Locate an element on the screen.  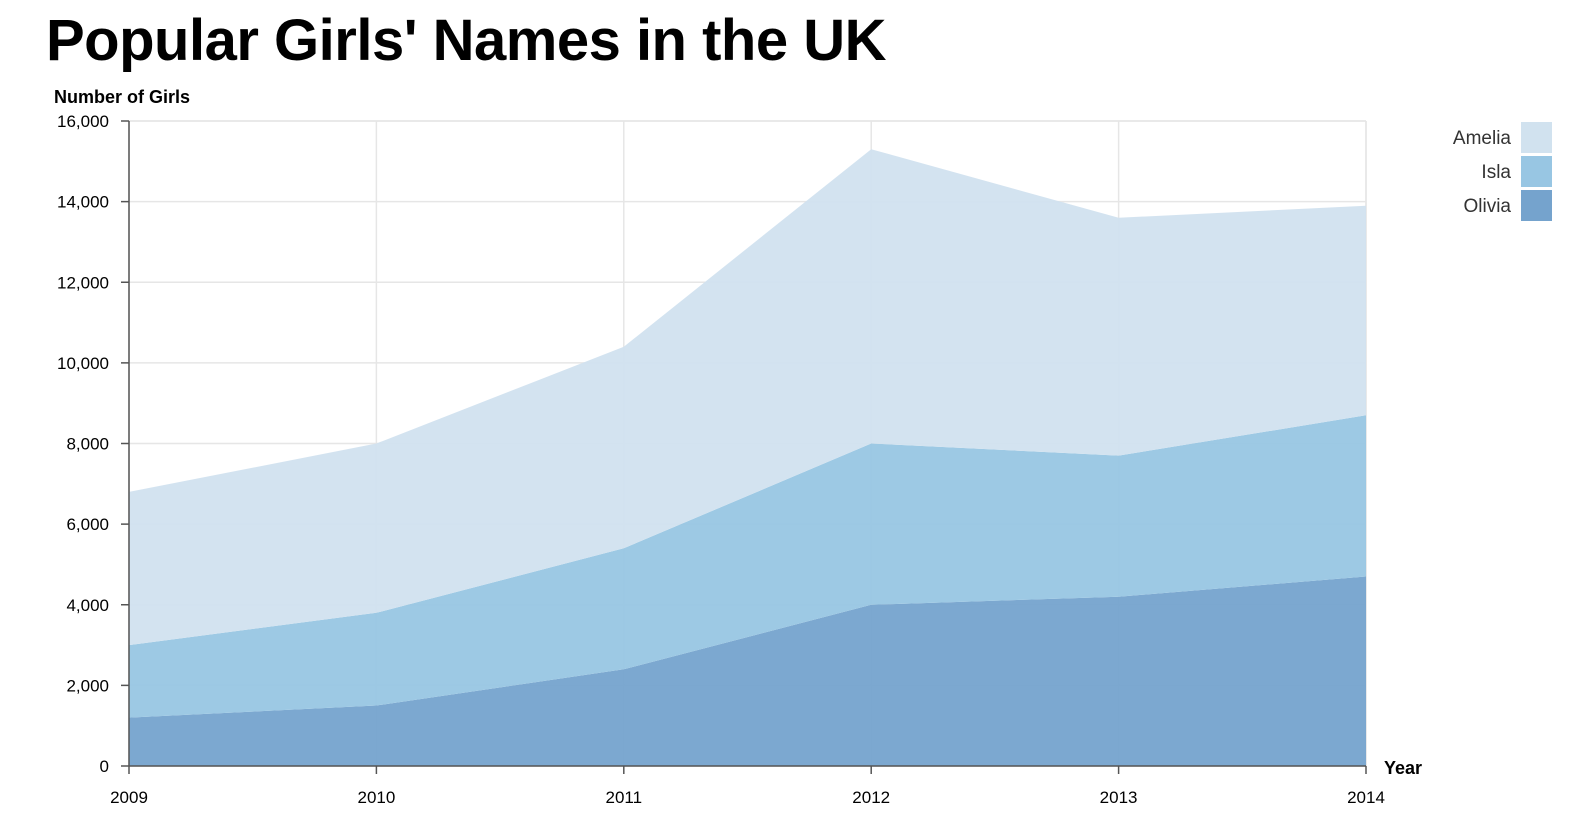
x-axis-title: Year is located at coordinates (1403, 768).